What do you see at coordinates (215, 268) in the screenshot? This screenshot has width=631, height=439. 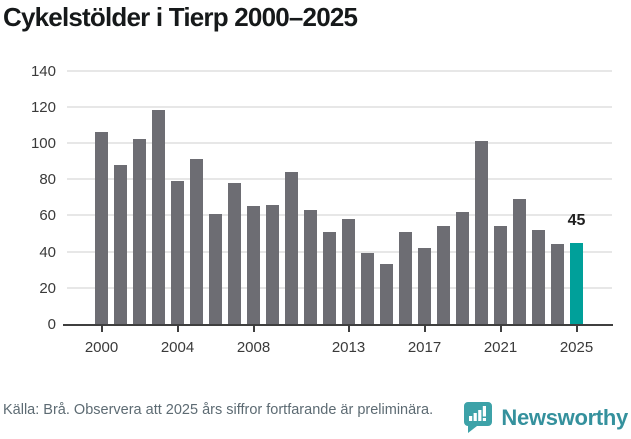 I see `bar-2006` at bounding box center [215, 268].